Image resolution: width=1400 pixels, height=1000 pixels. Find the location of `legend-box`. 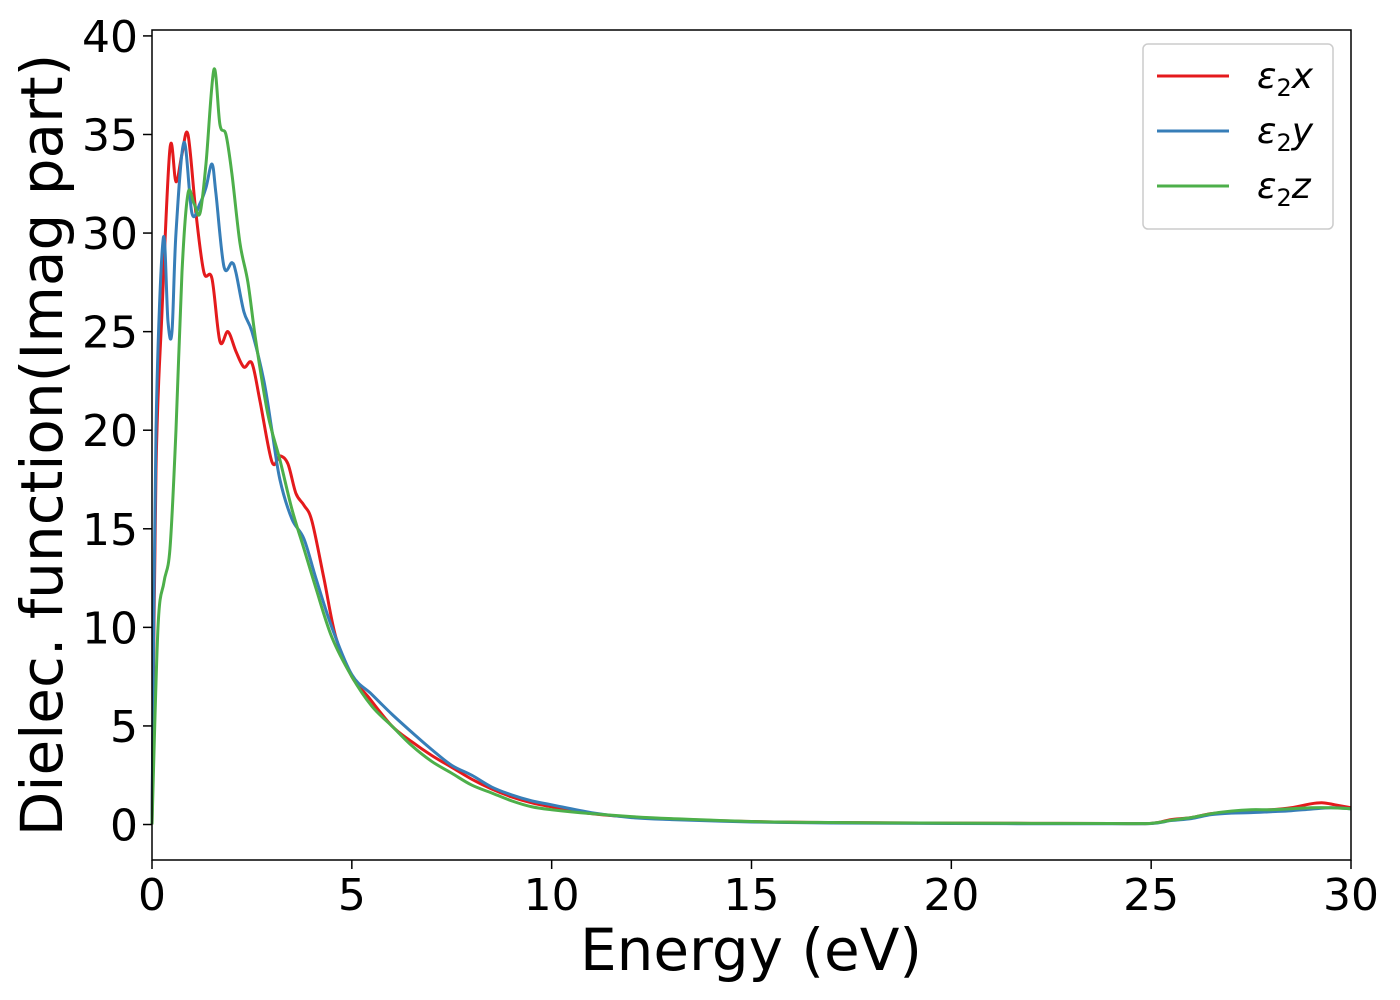

legend-box is located at coordinates (1238, 136).